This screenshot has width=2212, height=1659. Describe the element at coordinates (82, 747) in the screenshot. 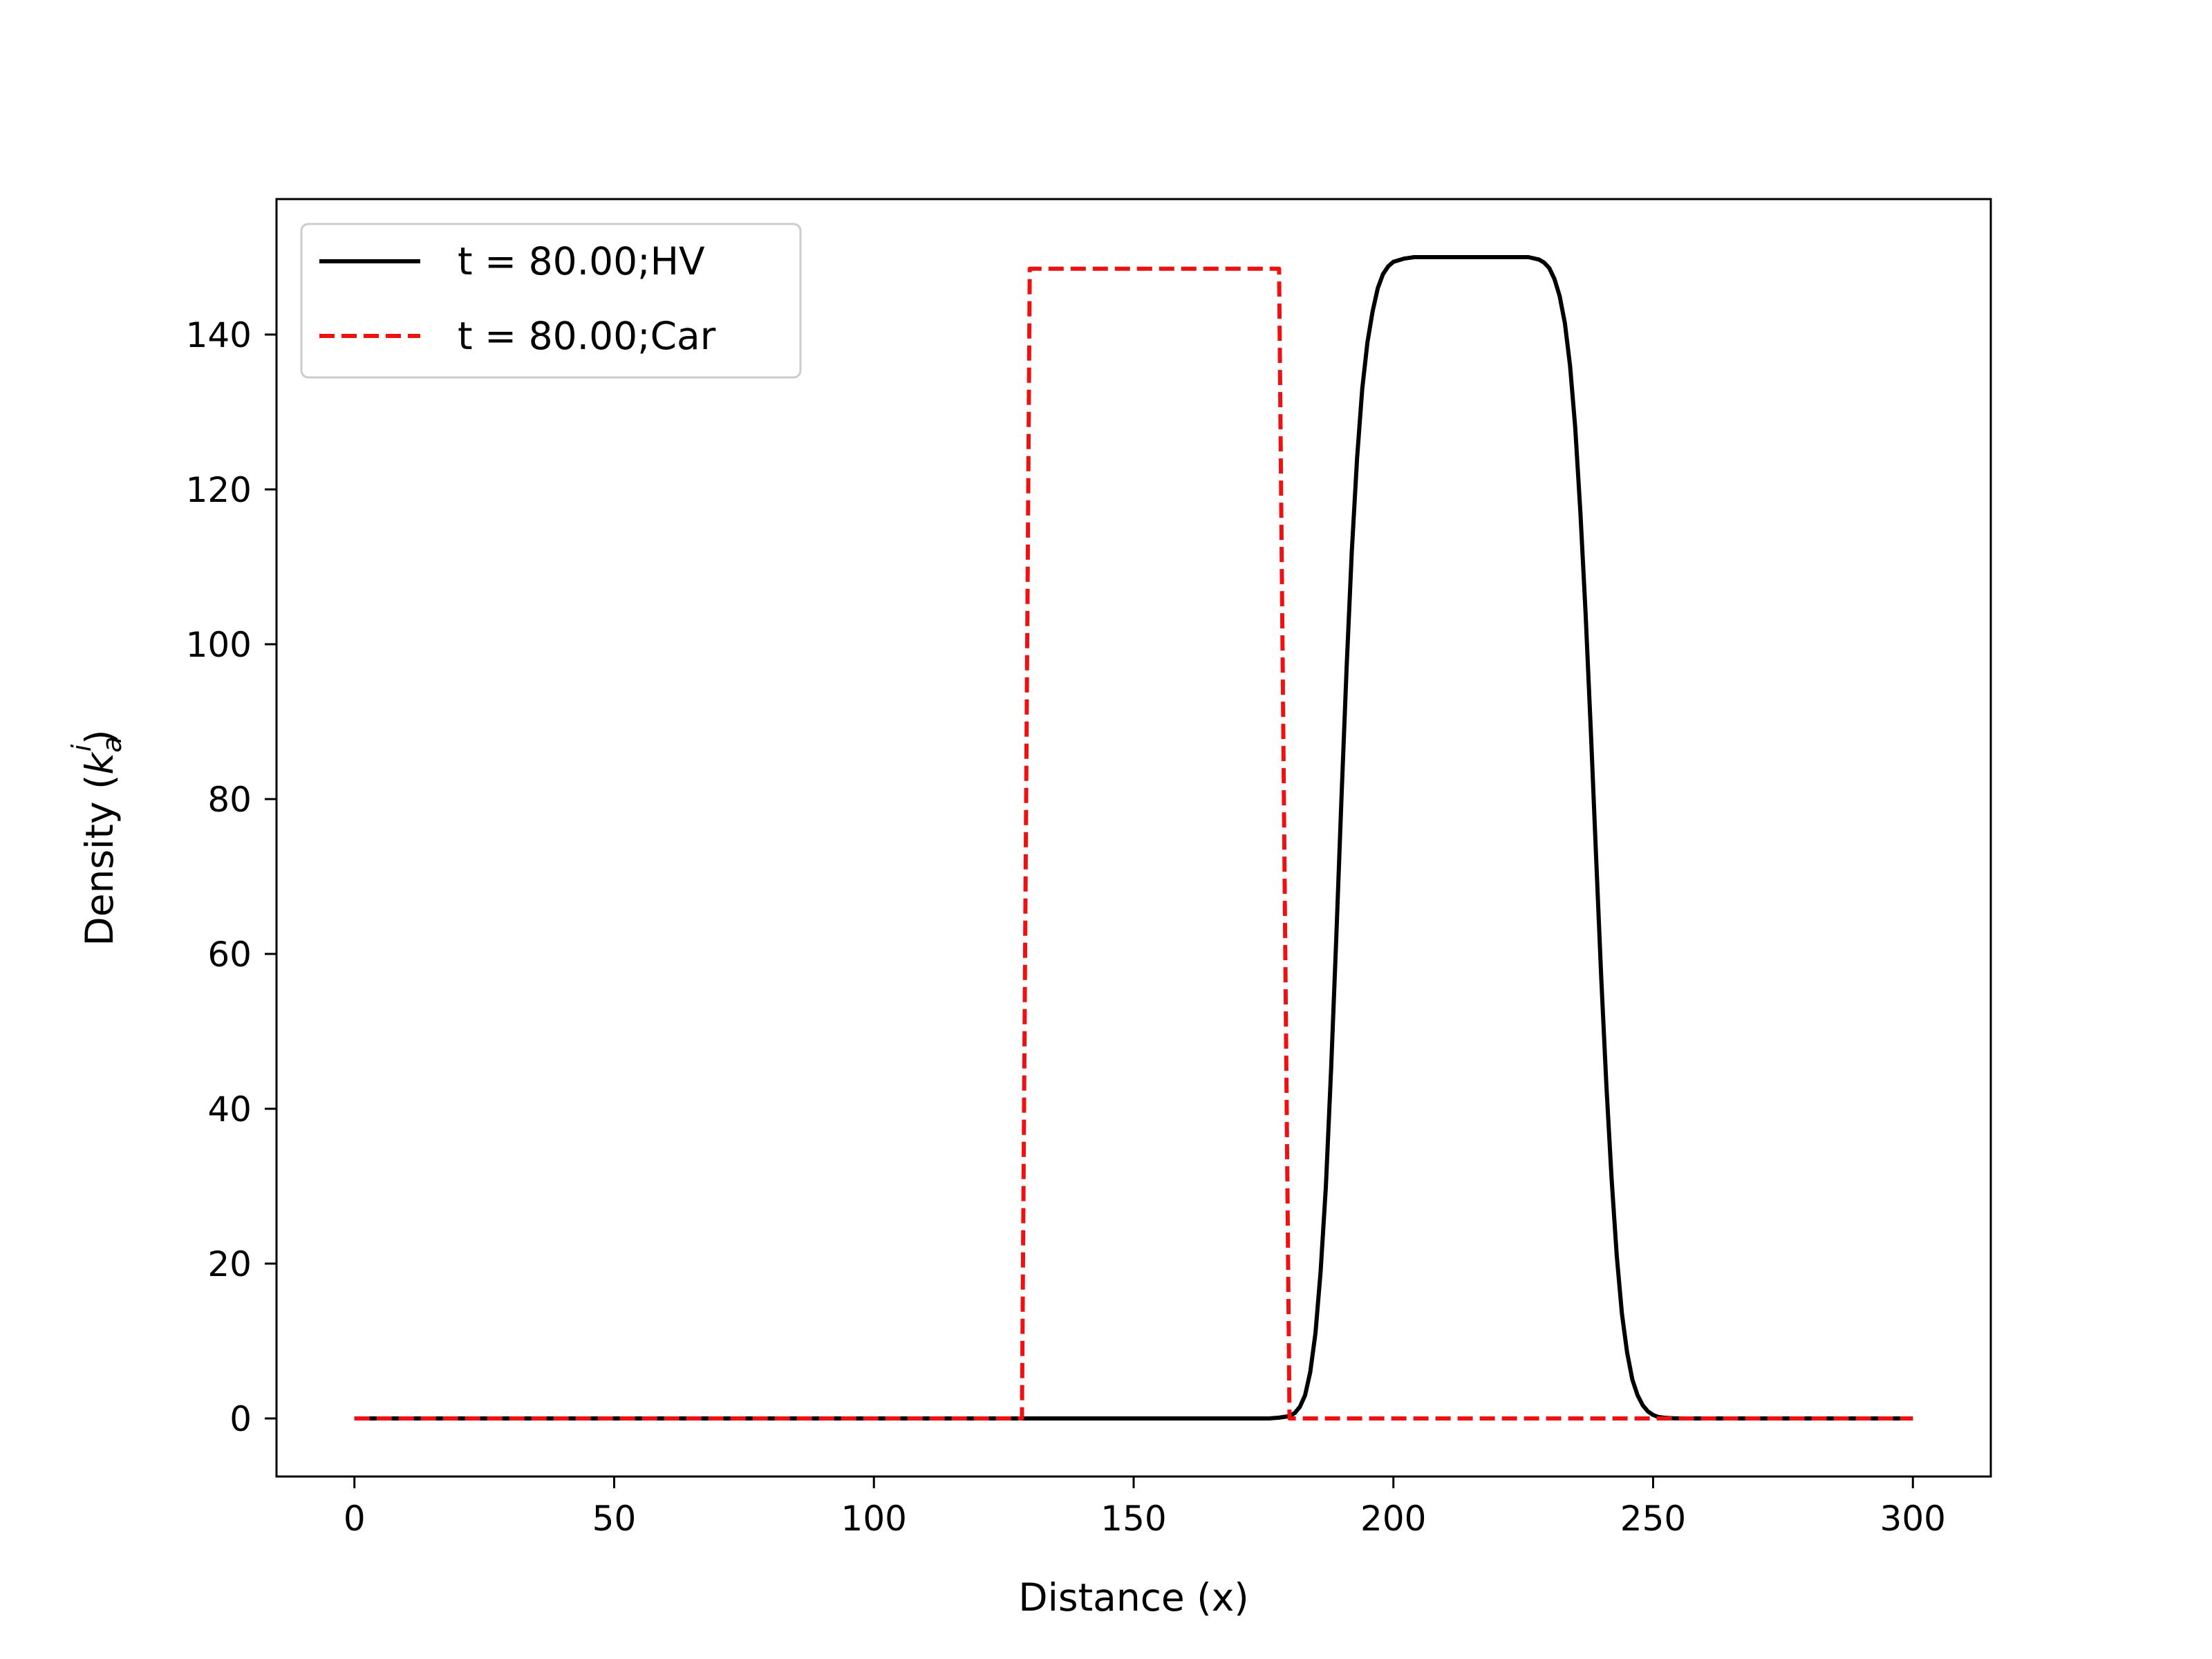

I see `y-axis-label-sup: i` at that location.